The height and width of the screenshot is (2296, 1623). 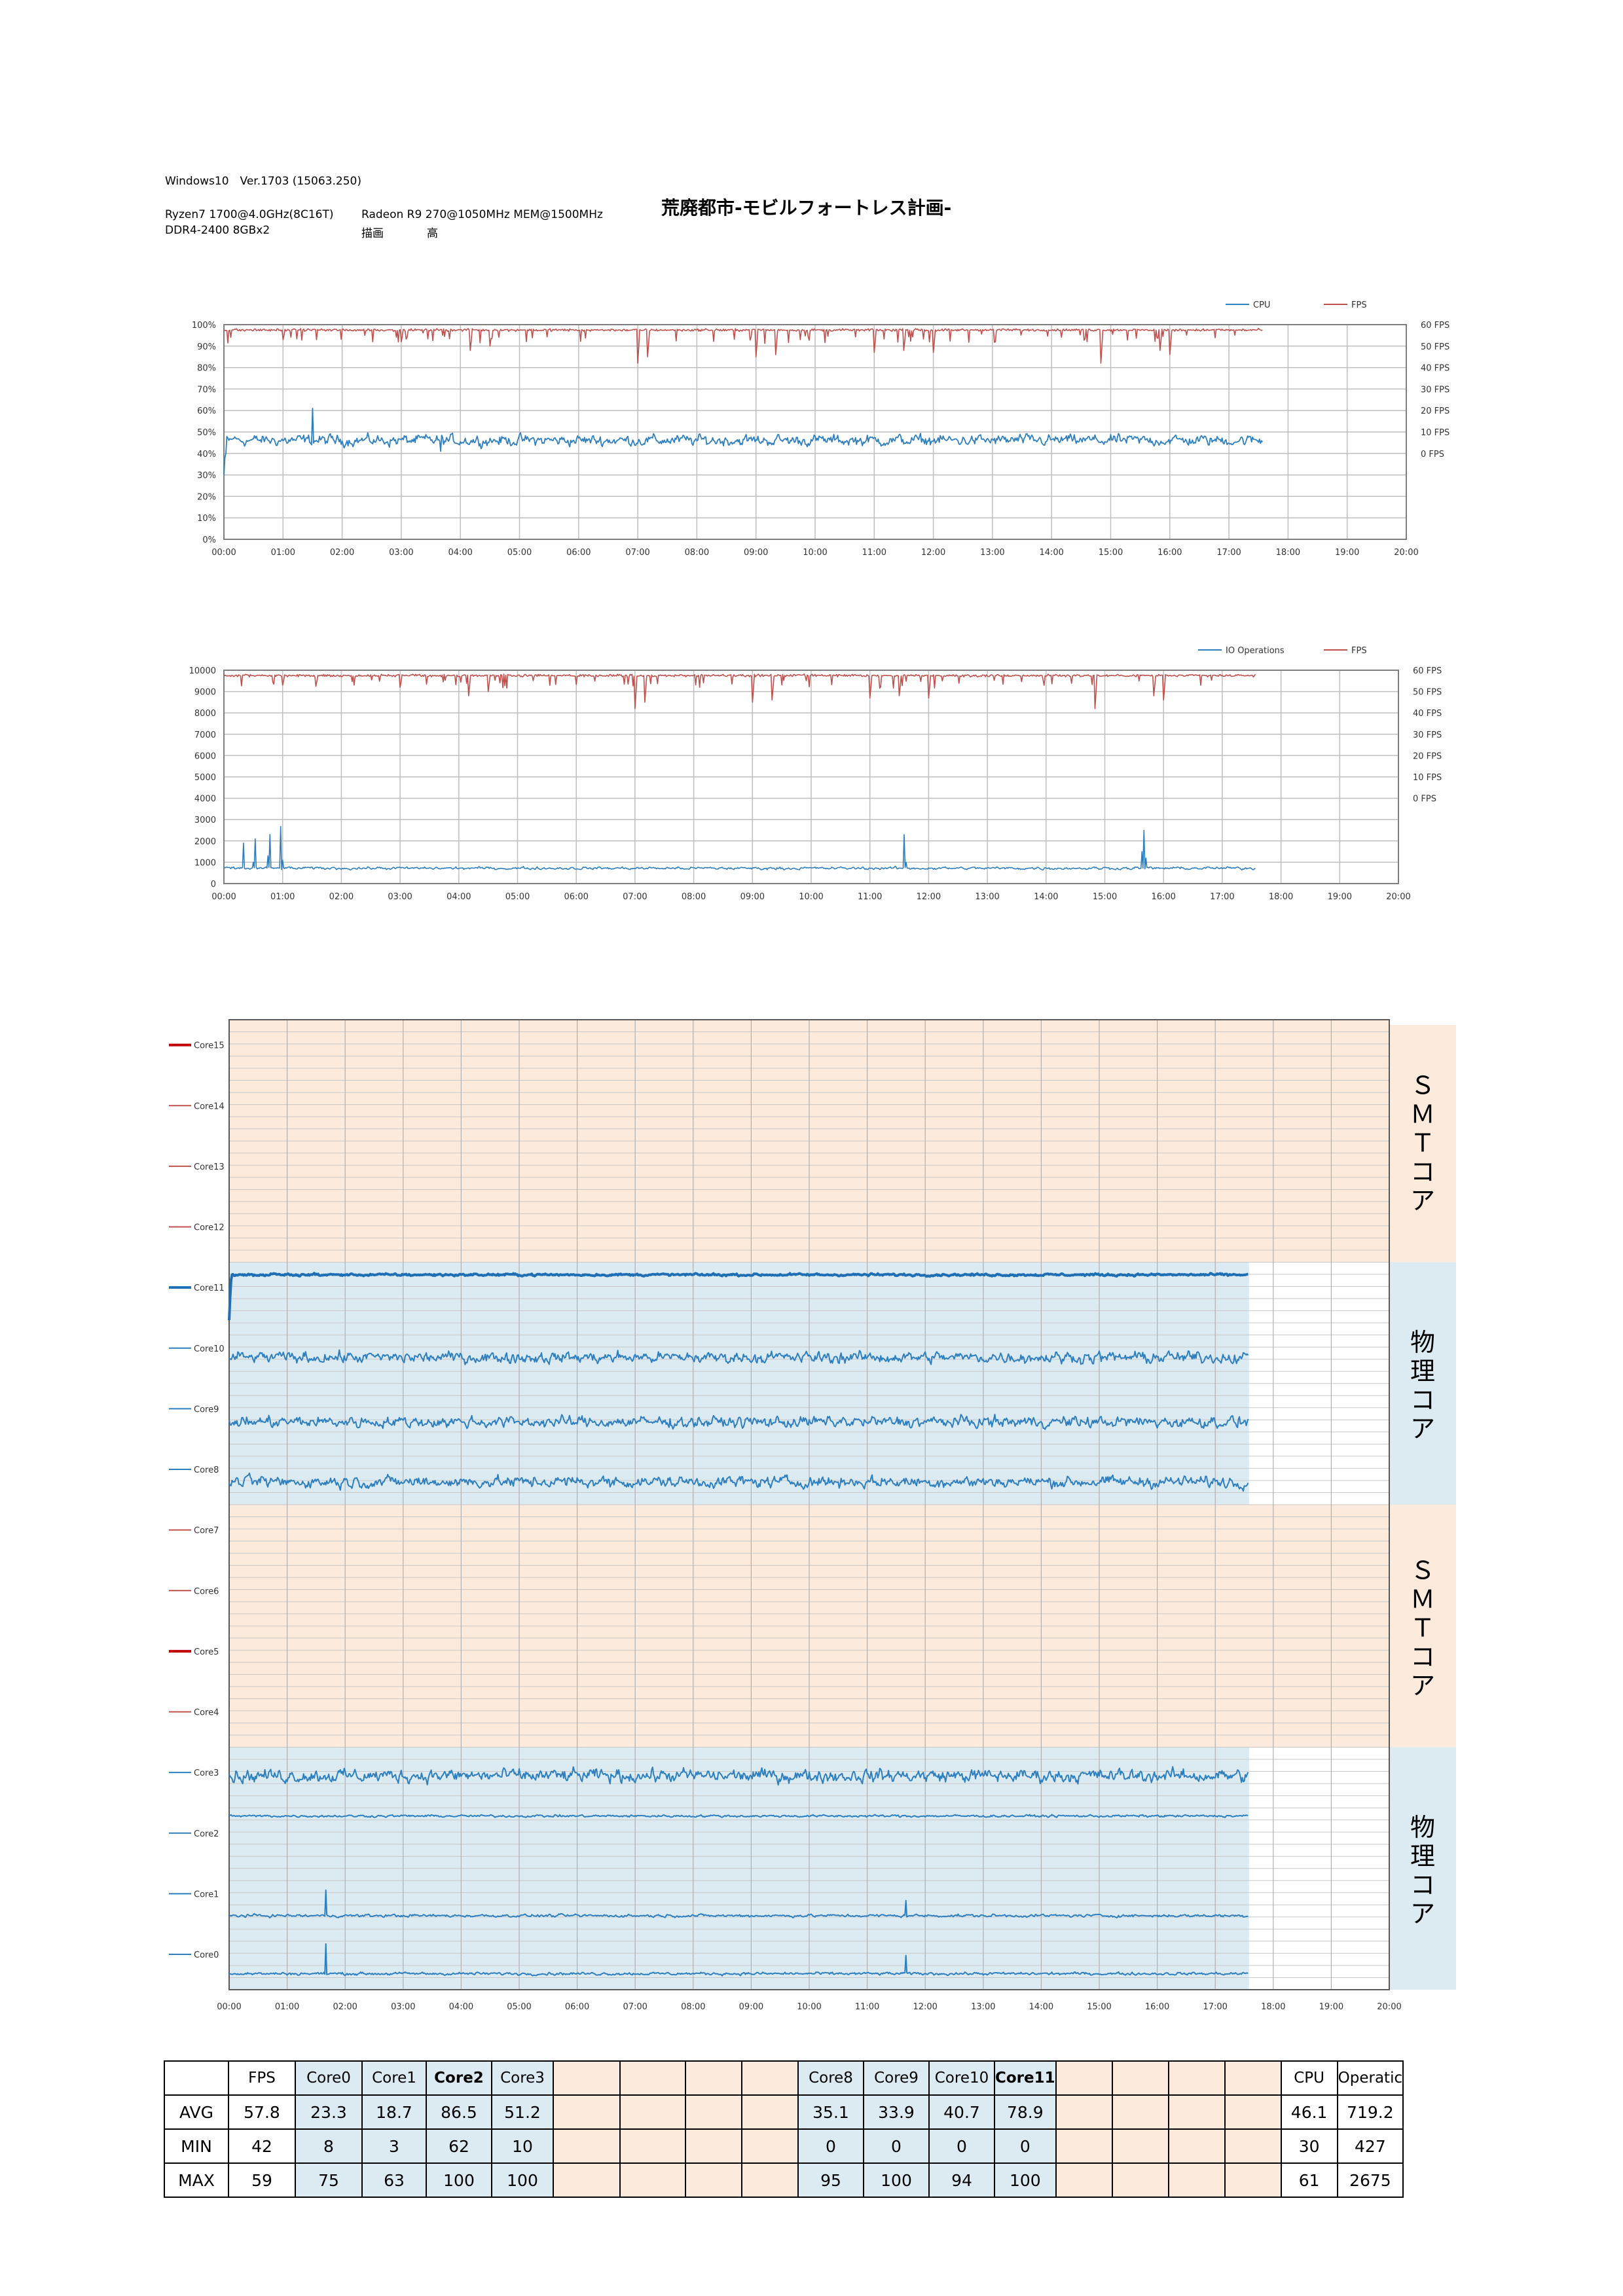 I want to click on stats-header-cell: Core11, so click(x=1025, y=2078).